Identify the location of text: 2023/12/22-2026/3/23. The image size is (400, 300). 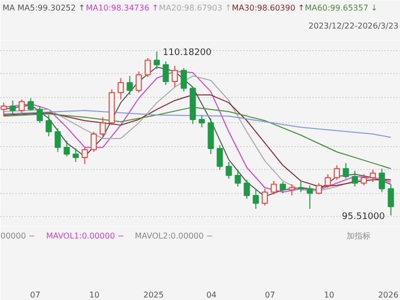
(353, 26).